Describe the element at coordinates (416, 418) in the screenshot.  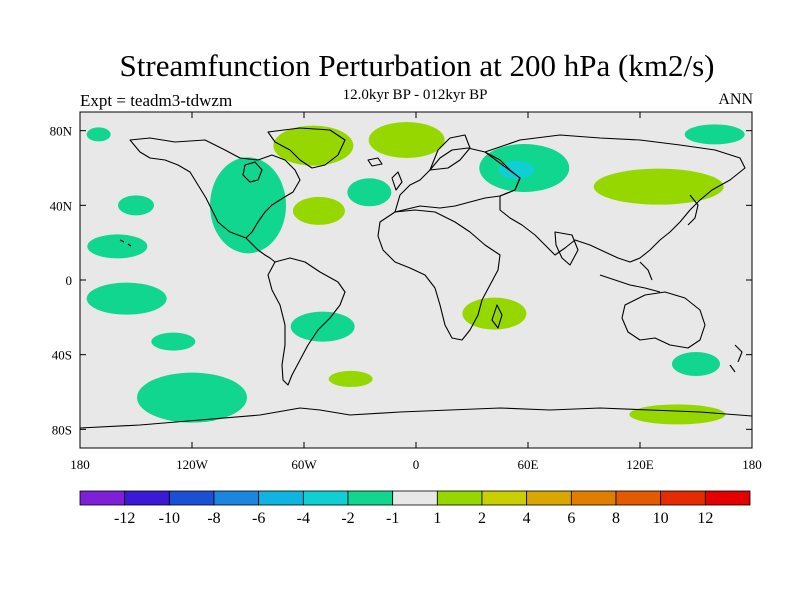
I see `coast-antarctica` at that location.